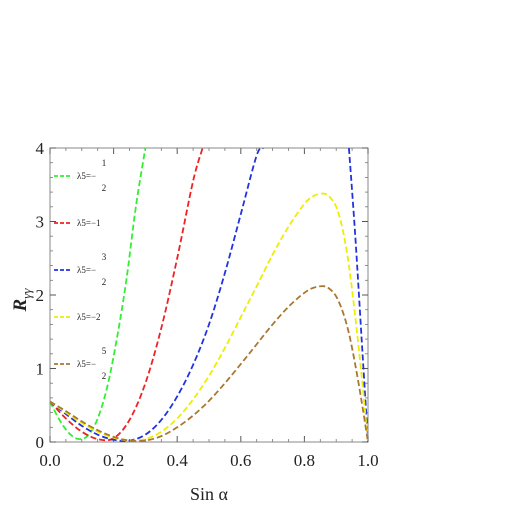 This screenshot has height=526, width=526. I want to click on legend-label: λ5=−1, so click(89, 223).